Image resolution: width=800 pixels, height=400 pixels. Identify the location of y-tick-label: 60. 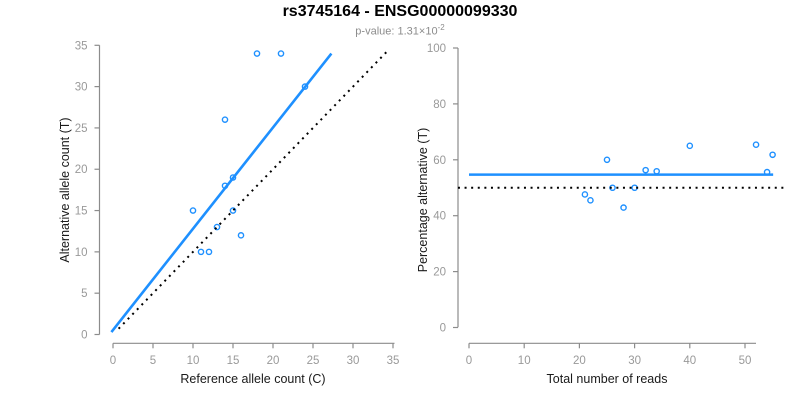
(439, 161).